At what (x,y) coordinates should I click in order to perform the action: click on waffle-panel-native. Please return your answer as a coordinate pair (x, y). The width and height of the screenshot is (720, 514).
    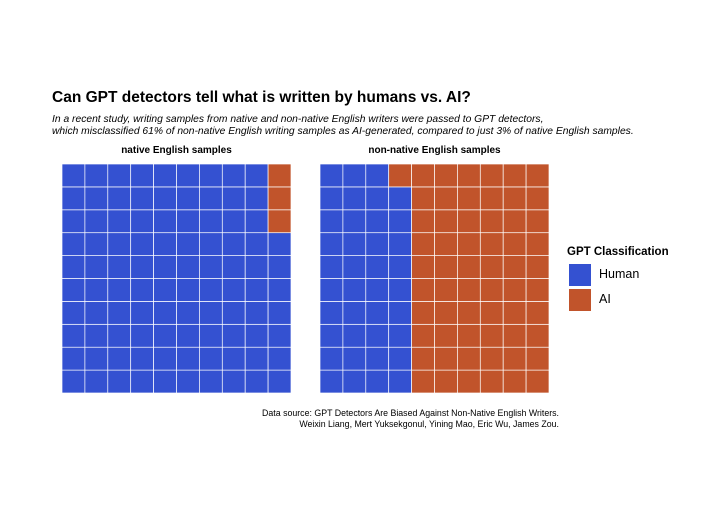
    Looking at the image, I should click on (176, 278).